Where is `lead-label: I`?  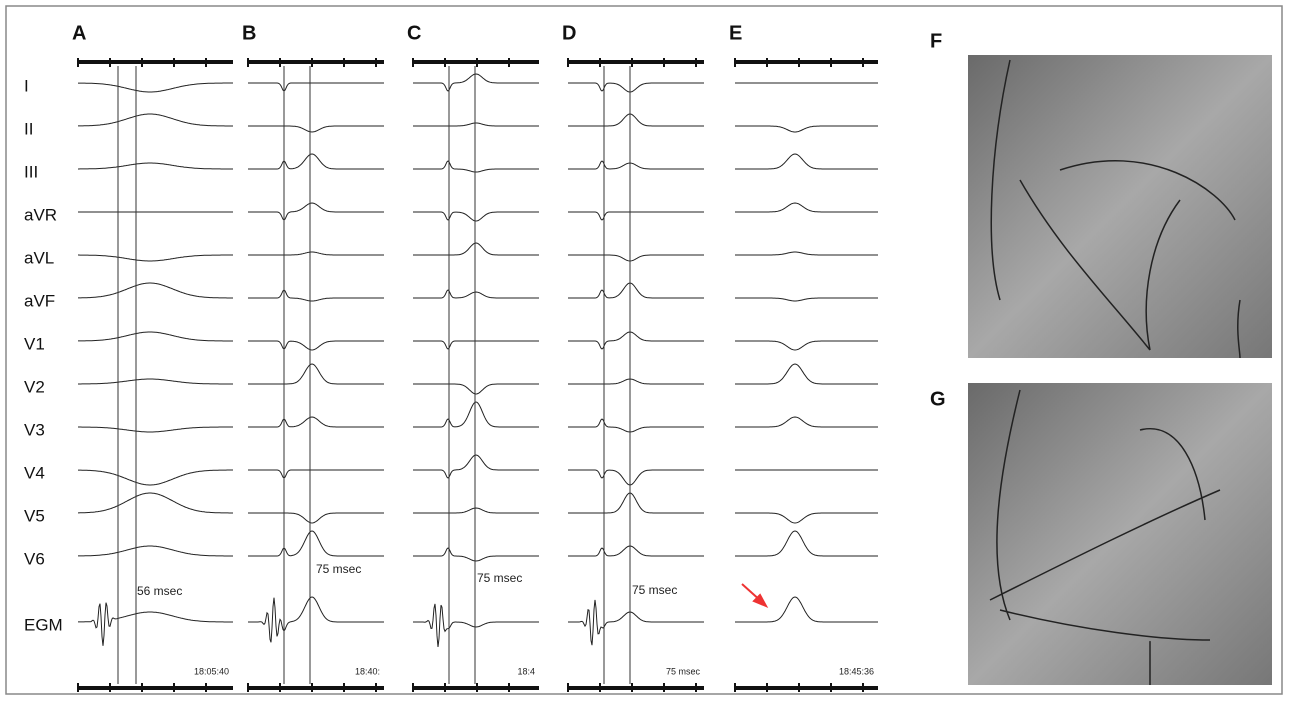
lead-label: I is located at coordinates (26, 85).